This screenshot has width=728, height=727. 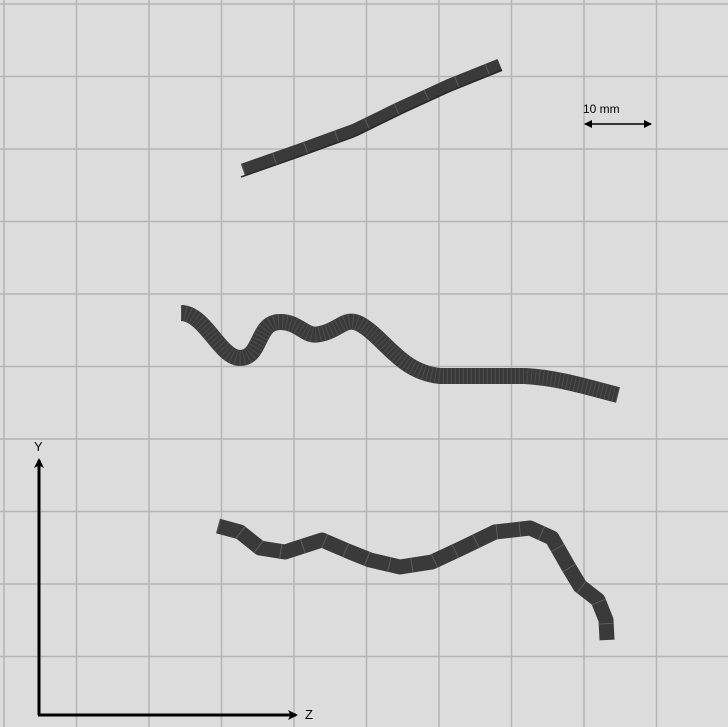 I want to click on ribbon-1-edge, so click(x=371, y=123).